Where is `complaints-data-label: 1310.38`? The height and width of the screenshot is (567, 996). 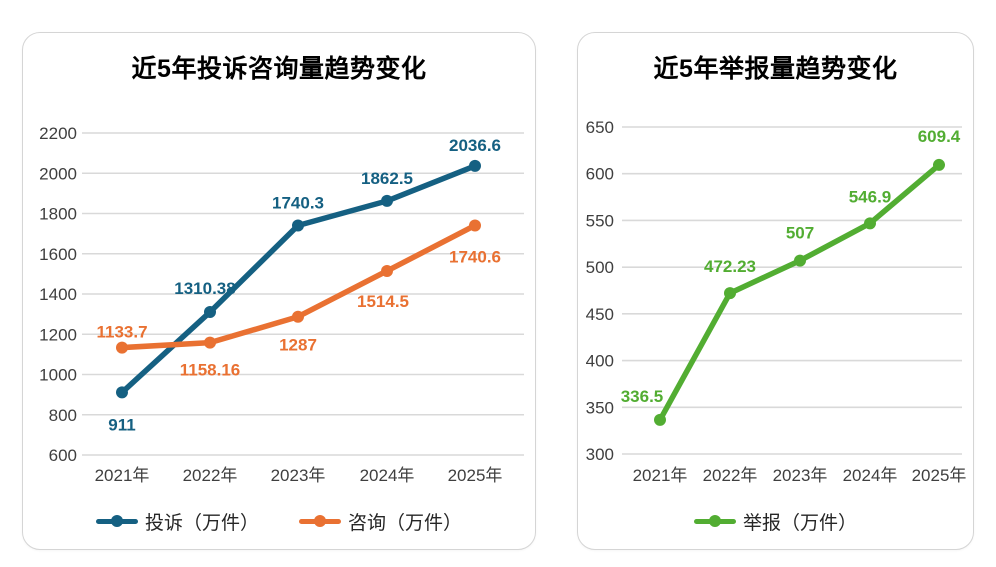
complaints-data-label: 1310.38 is located at coordinates (204, 288).